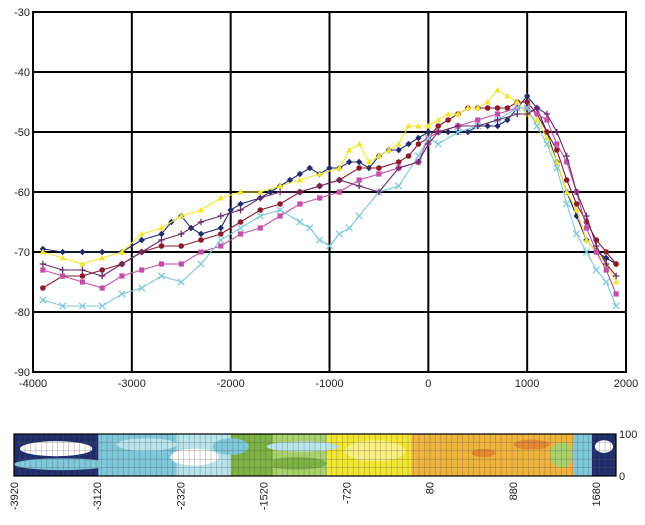 Image resolution: width=645 pixels, height=525 pixels. I want to click on x-tick-labels: -4000 -3000 -2000 -1000 0 1000 2000, so click(328, 384).